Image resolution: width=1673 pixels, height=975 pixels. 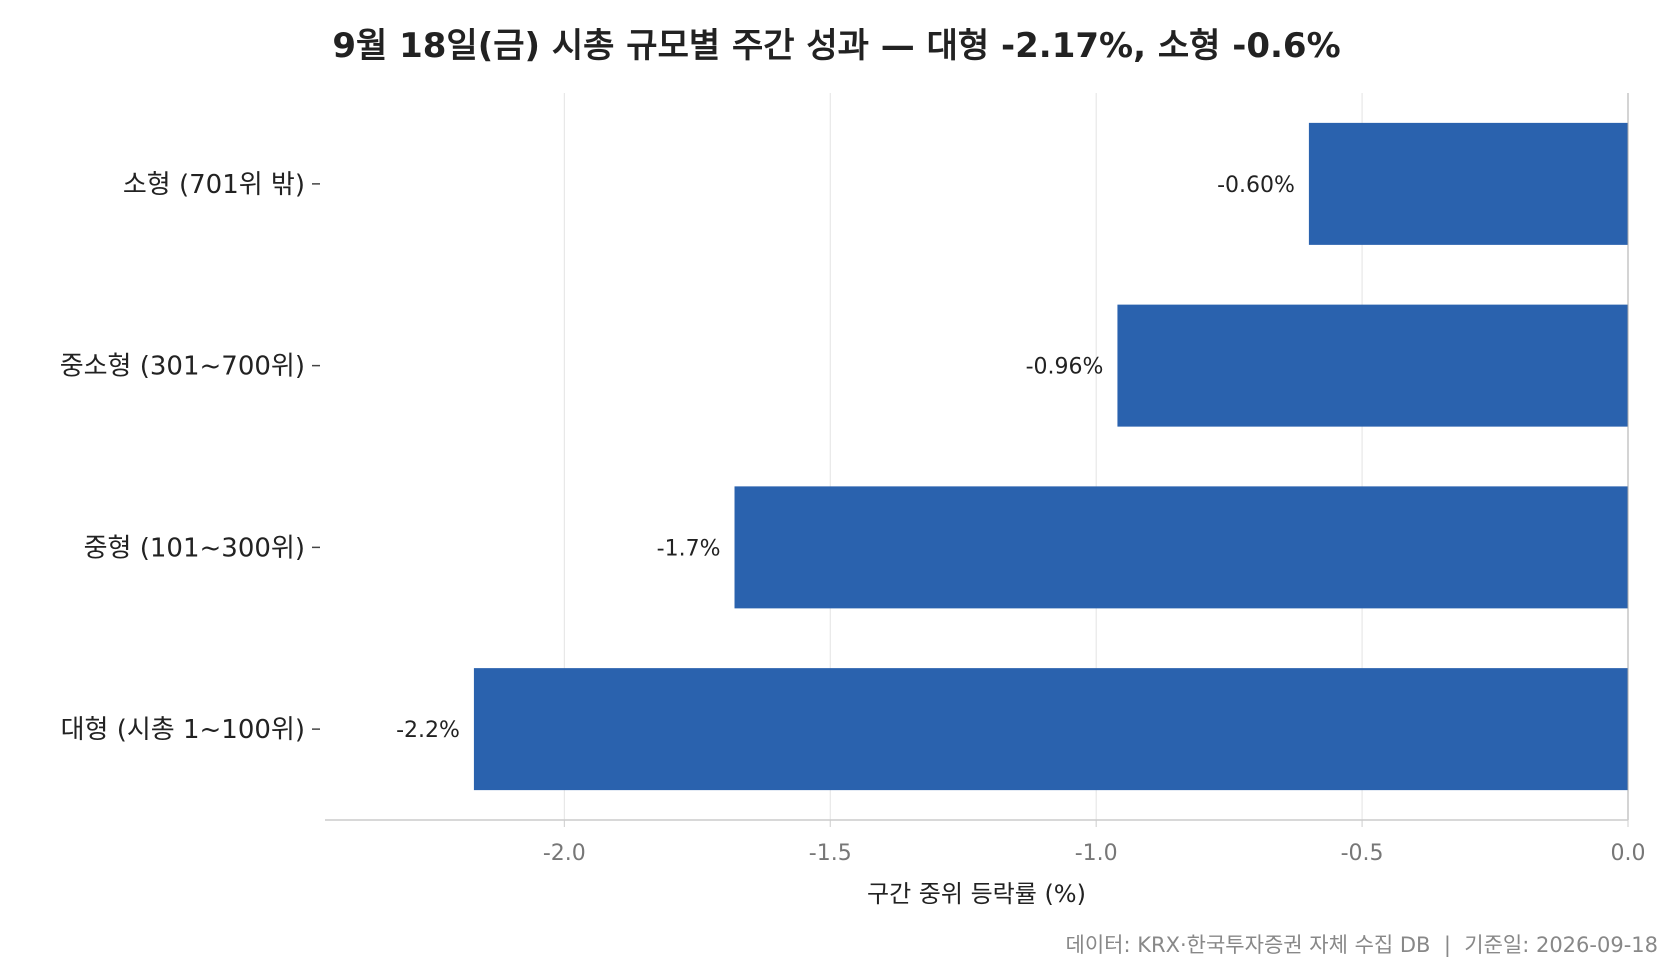 I want to click on x-tick-label: -1.5, so click(x=830, y=853).